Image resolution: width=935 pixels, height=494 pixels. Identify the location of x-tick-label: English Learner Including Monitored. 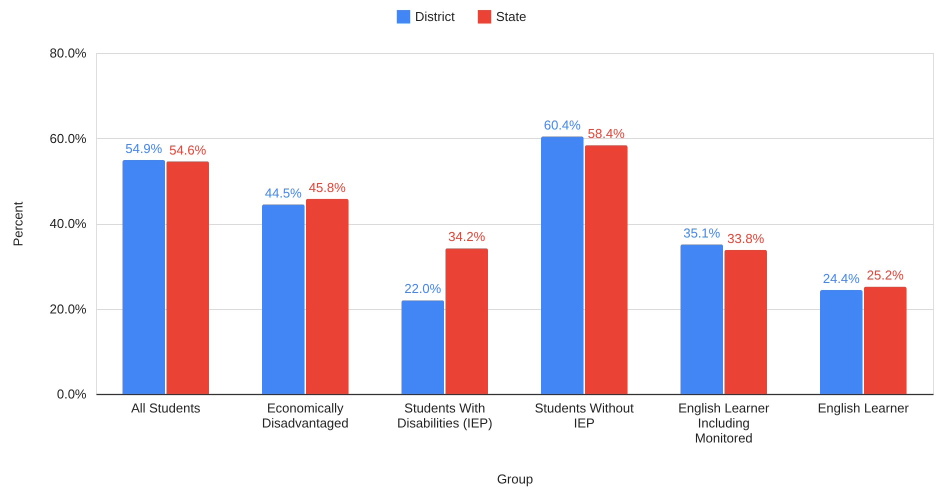
(724, 423).